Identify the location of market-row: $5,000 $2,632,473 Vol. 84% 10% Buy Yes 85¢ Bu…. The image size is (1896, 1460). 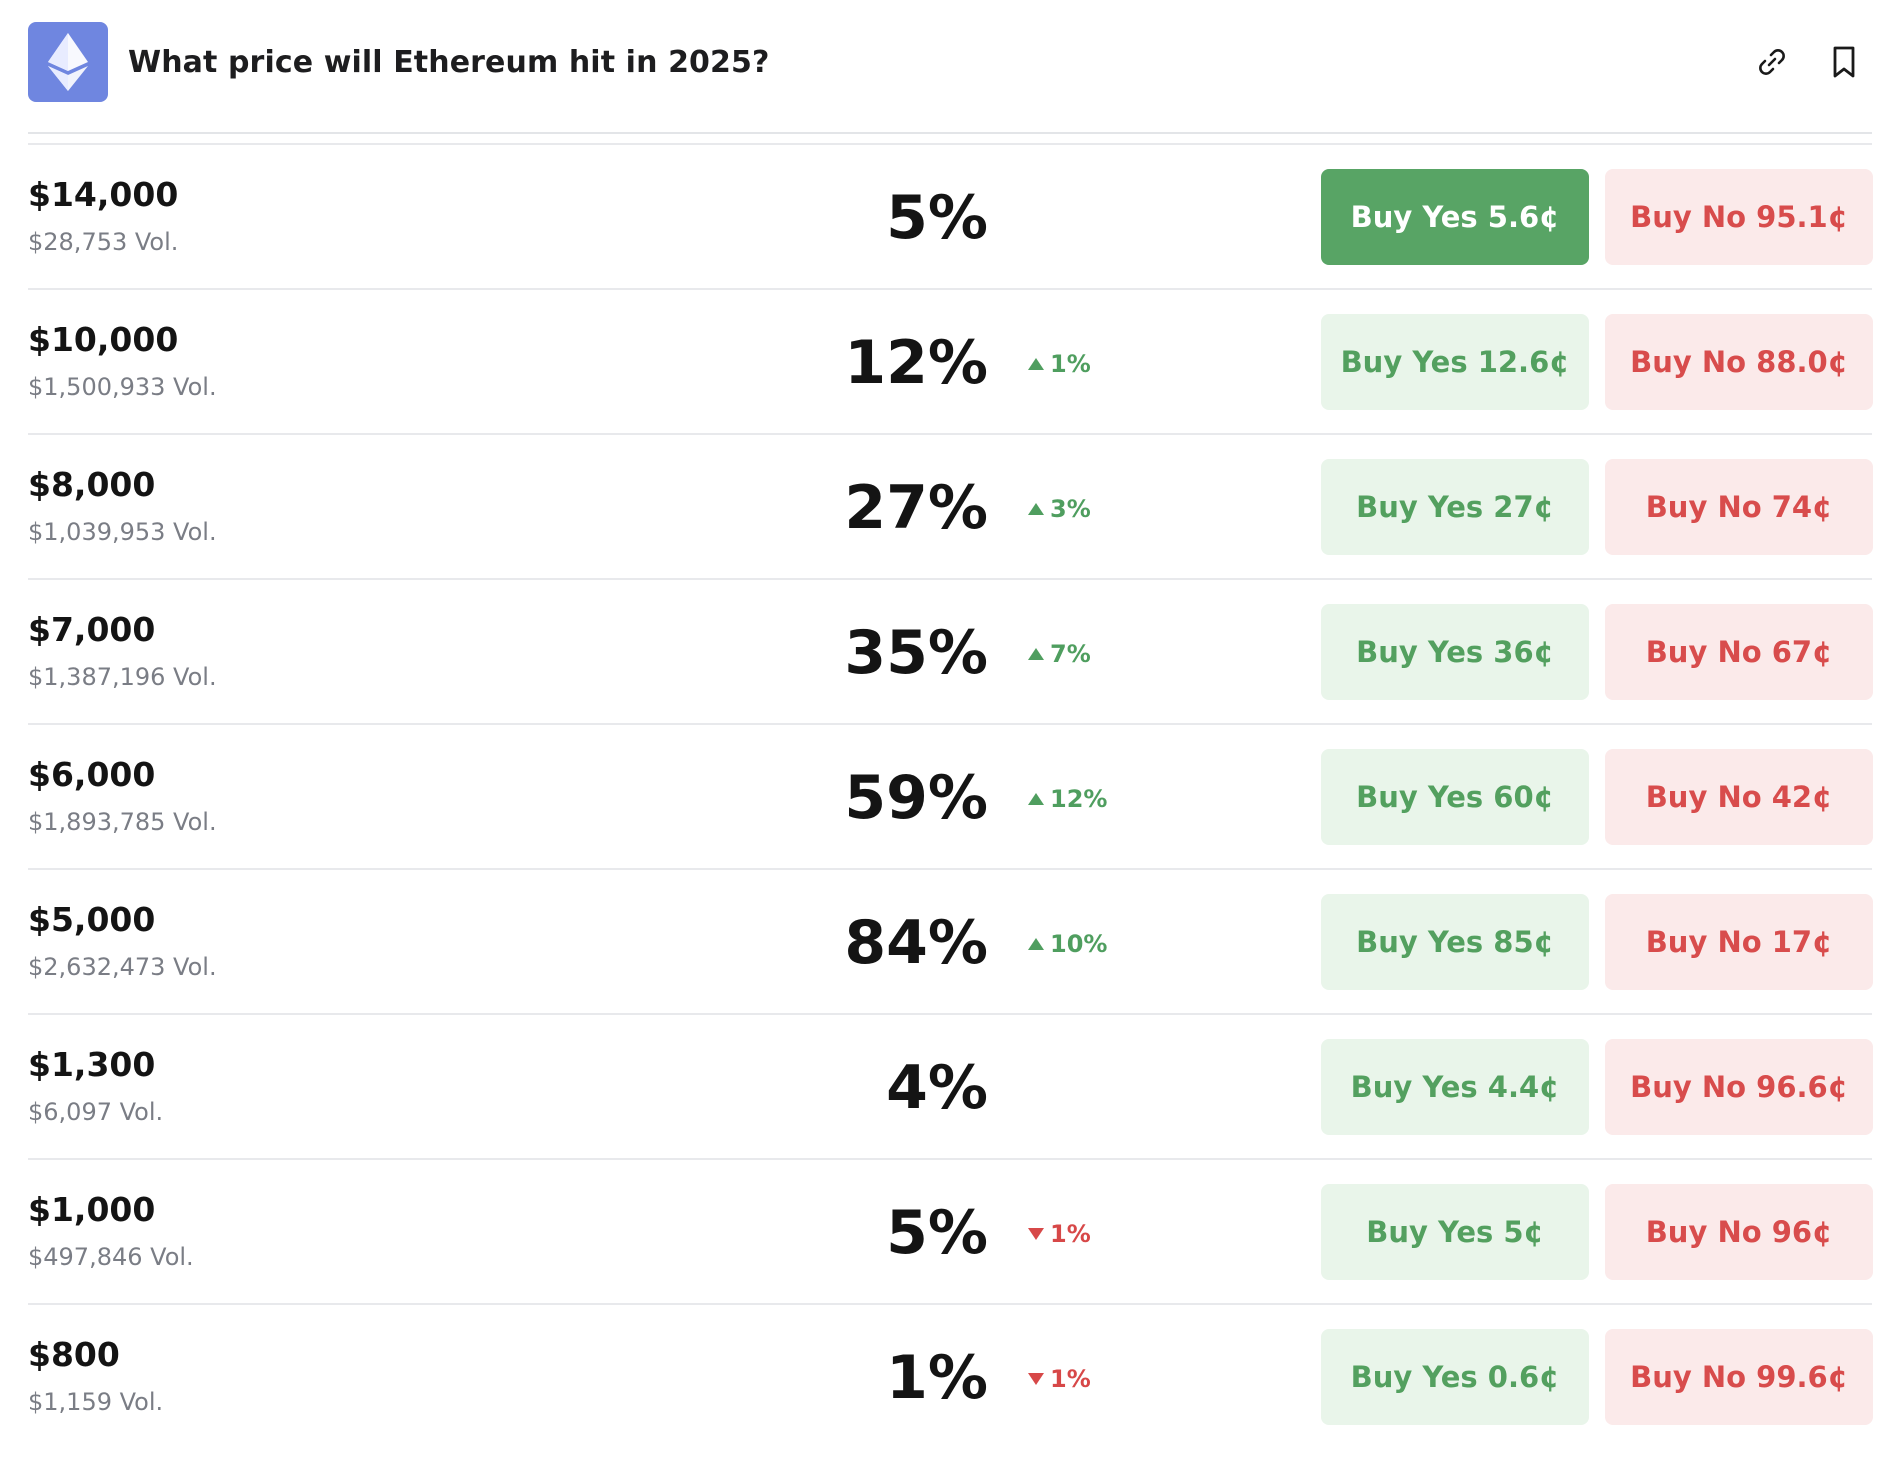
(950, 940).